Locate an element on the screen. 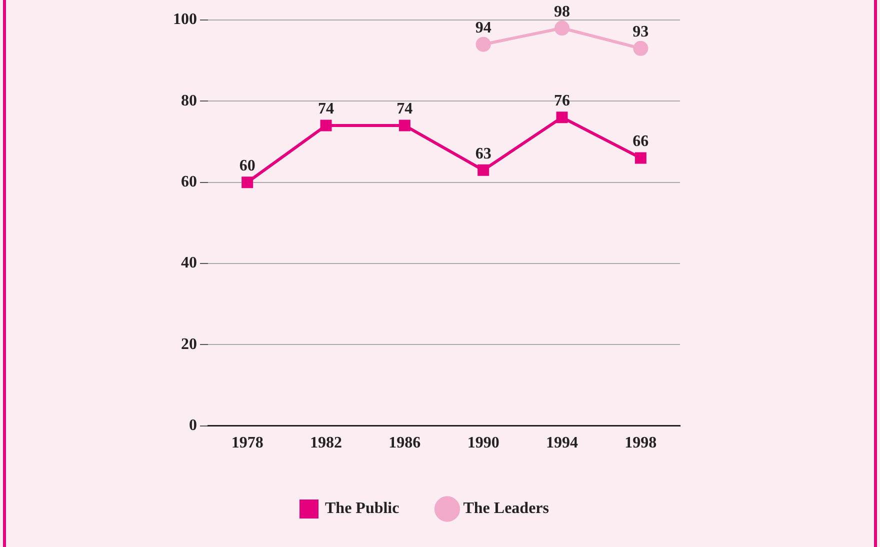 This screenshot has width=880, height=547. x-tick-label: 1994 is located at coordinates (562, 443).